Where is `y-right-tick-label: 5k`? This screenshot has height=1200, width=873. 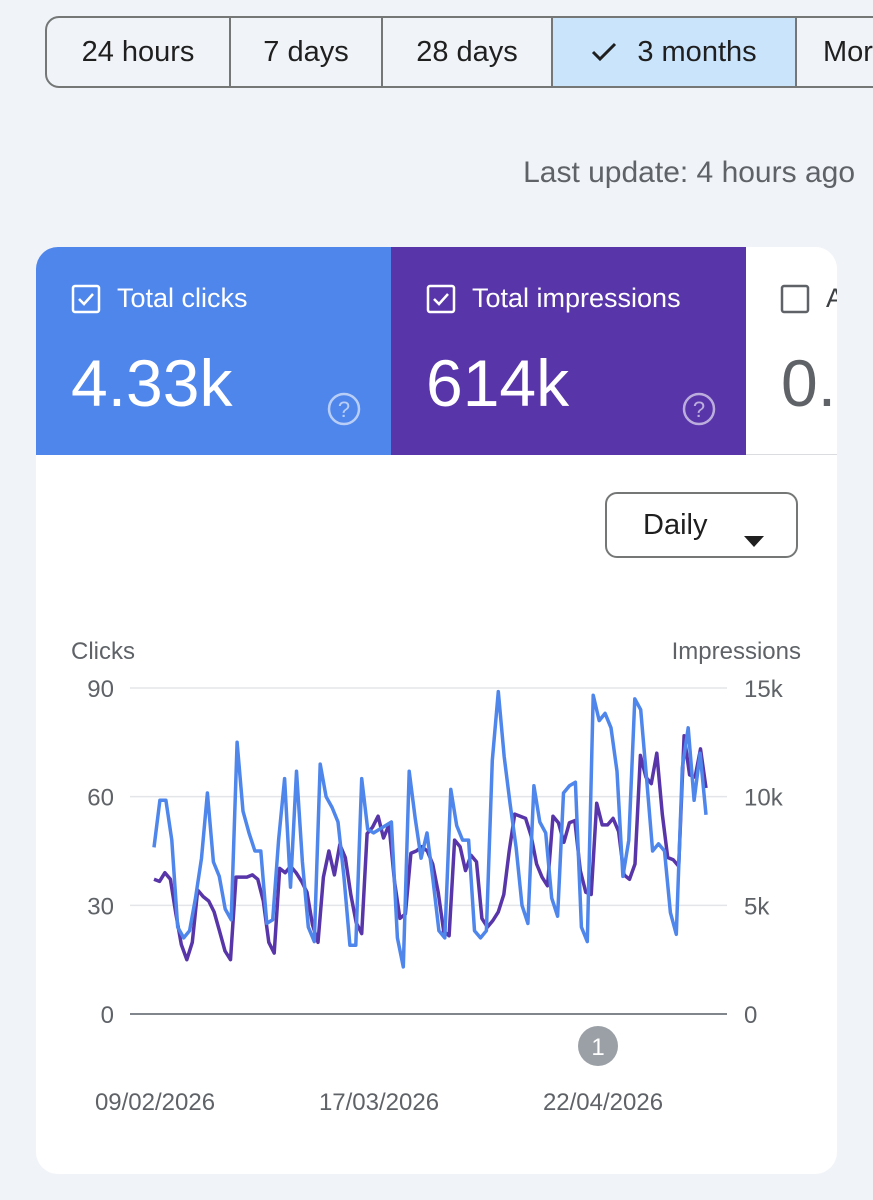 y-right-tick-label: 5k is located at coordinates (757, 906).